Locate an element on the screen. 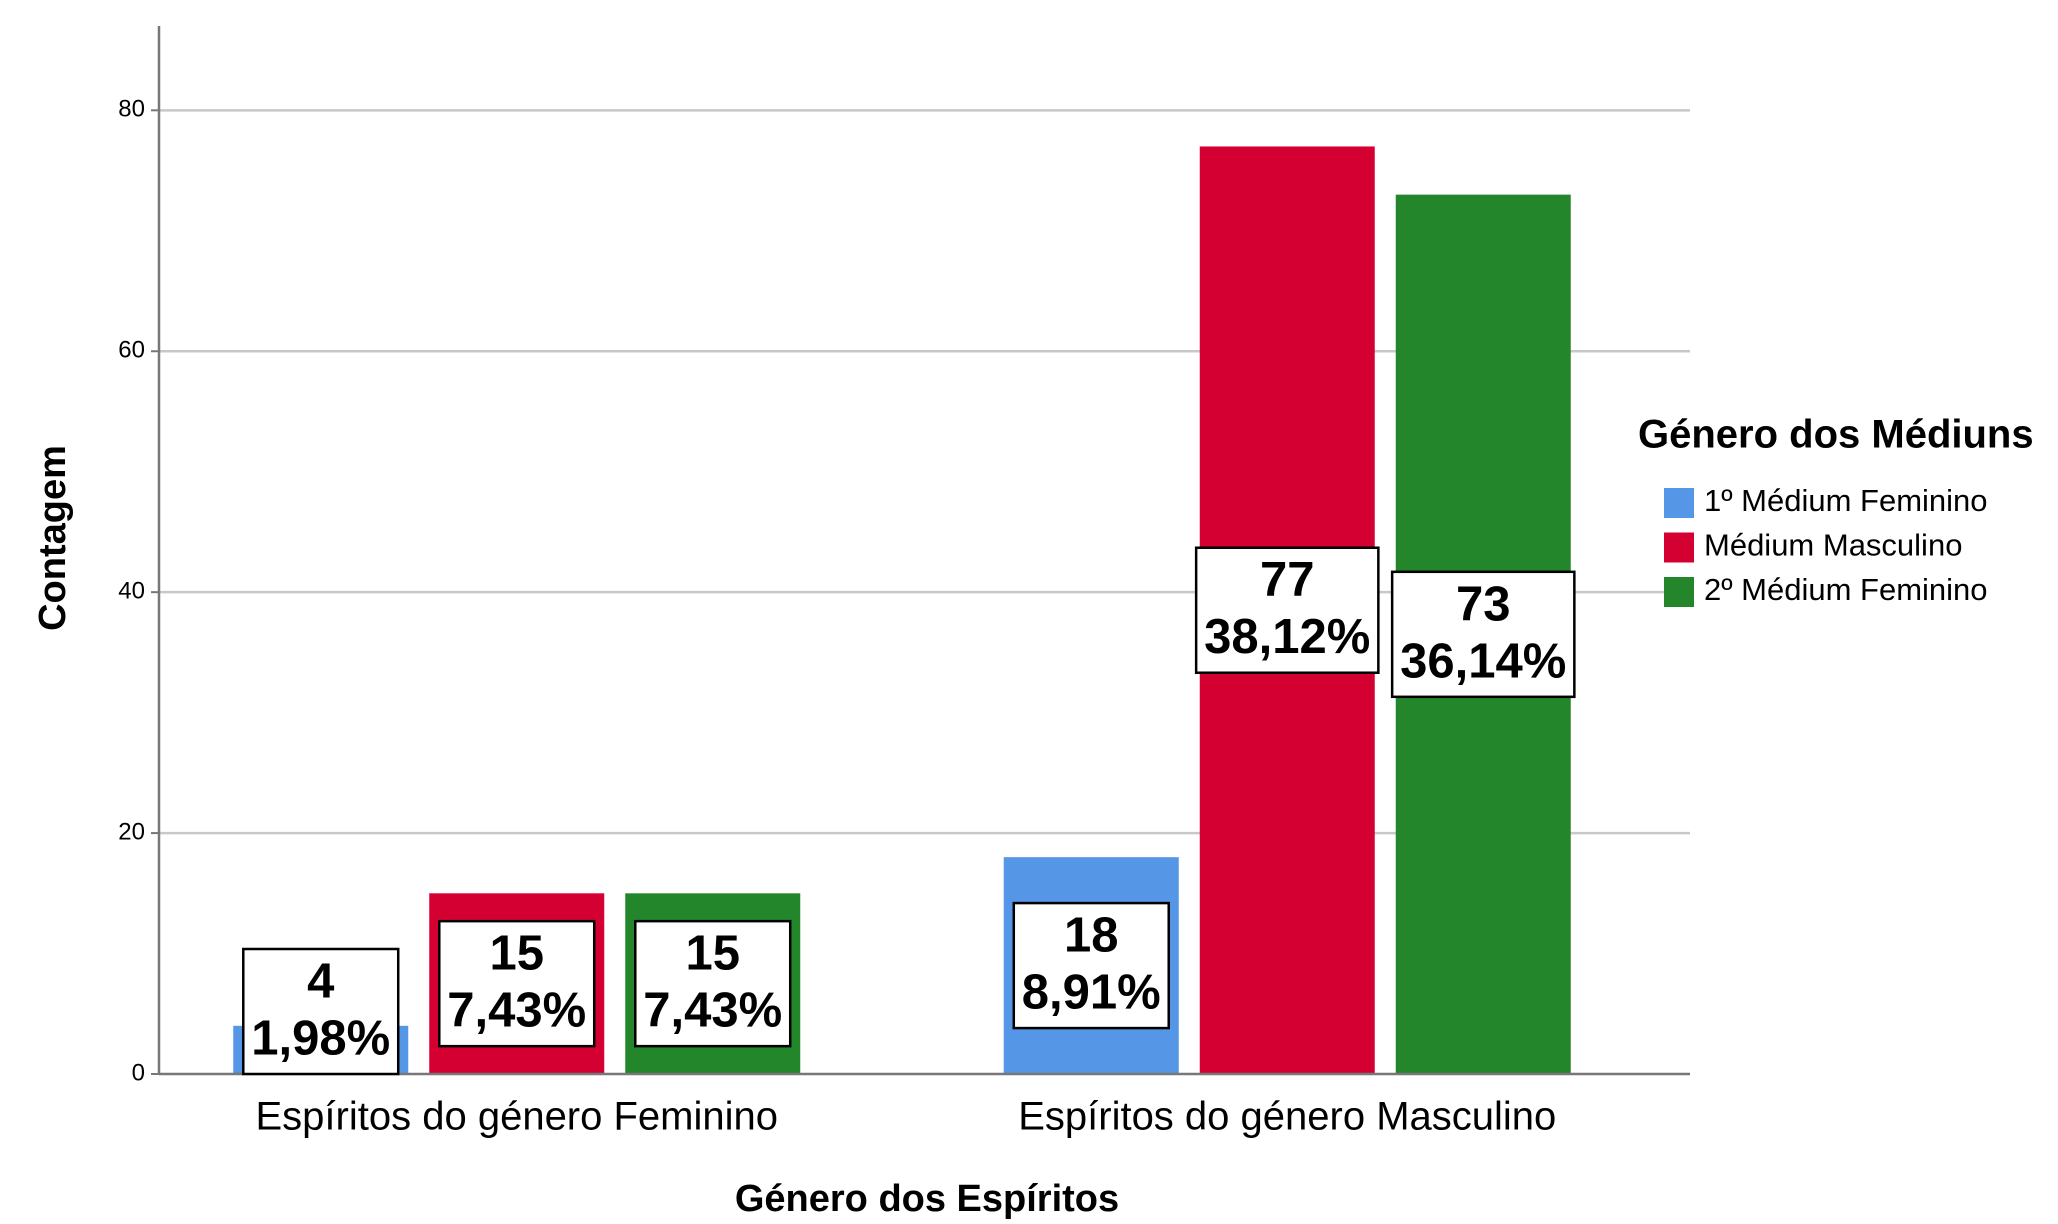  value-label-percent: 1,98% is located at coordinates (320, 1038).